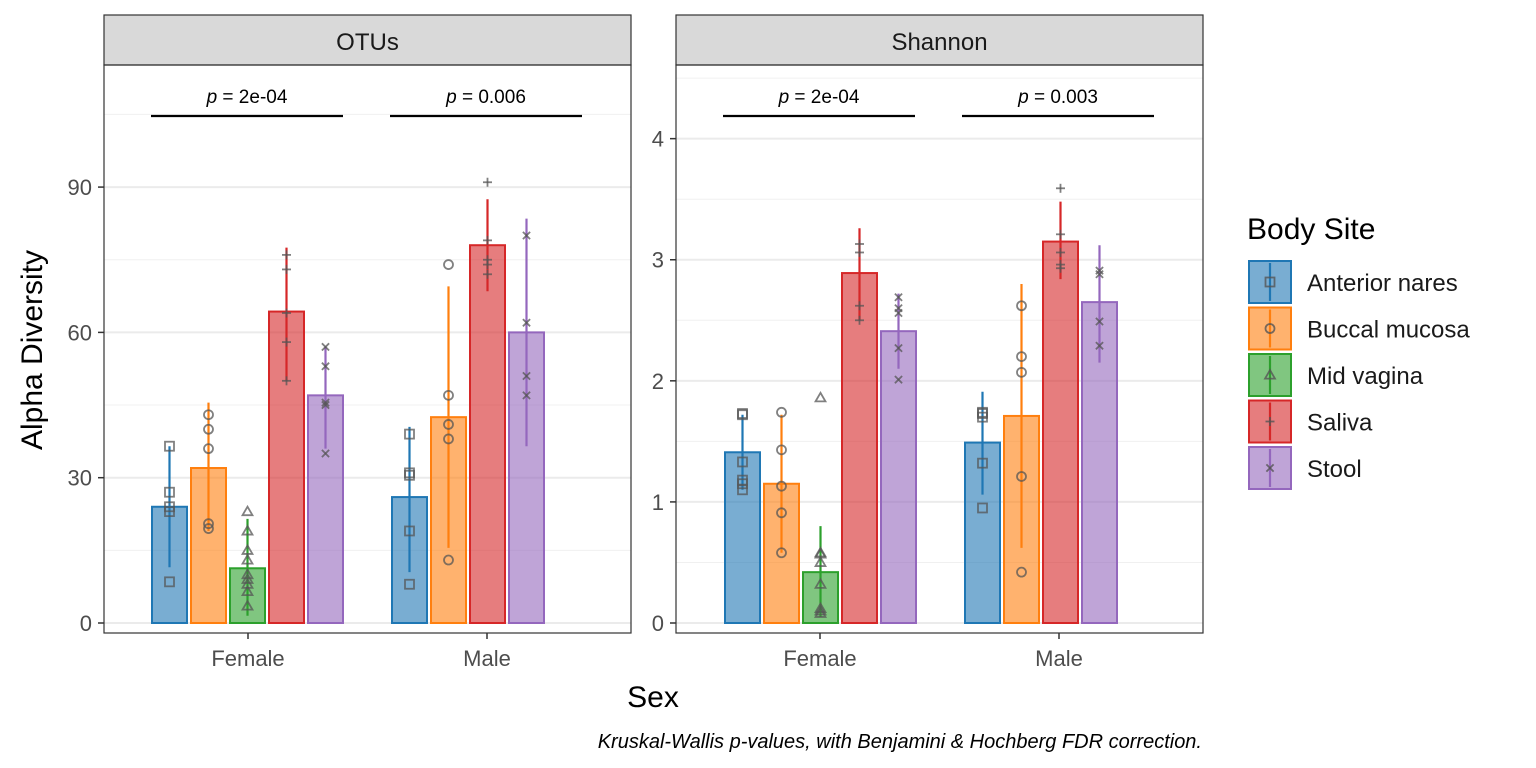  Describe the element at coordinates (658, 502) in the screenshot. I see `y-tick-label: 1` at that location.